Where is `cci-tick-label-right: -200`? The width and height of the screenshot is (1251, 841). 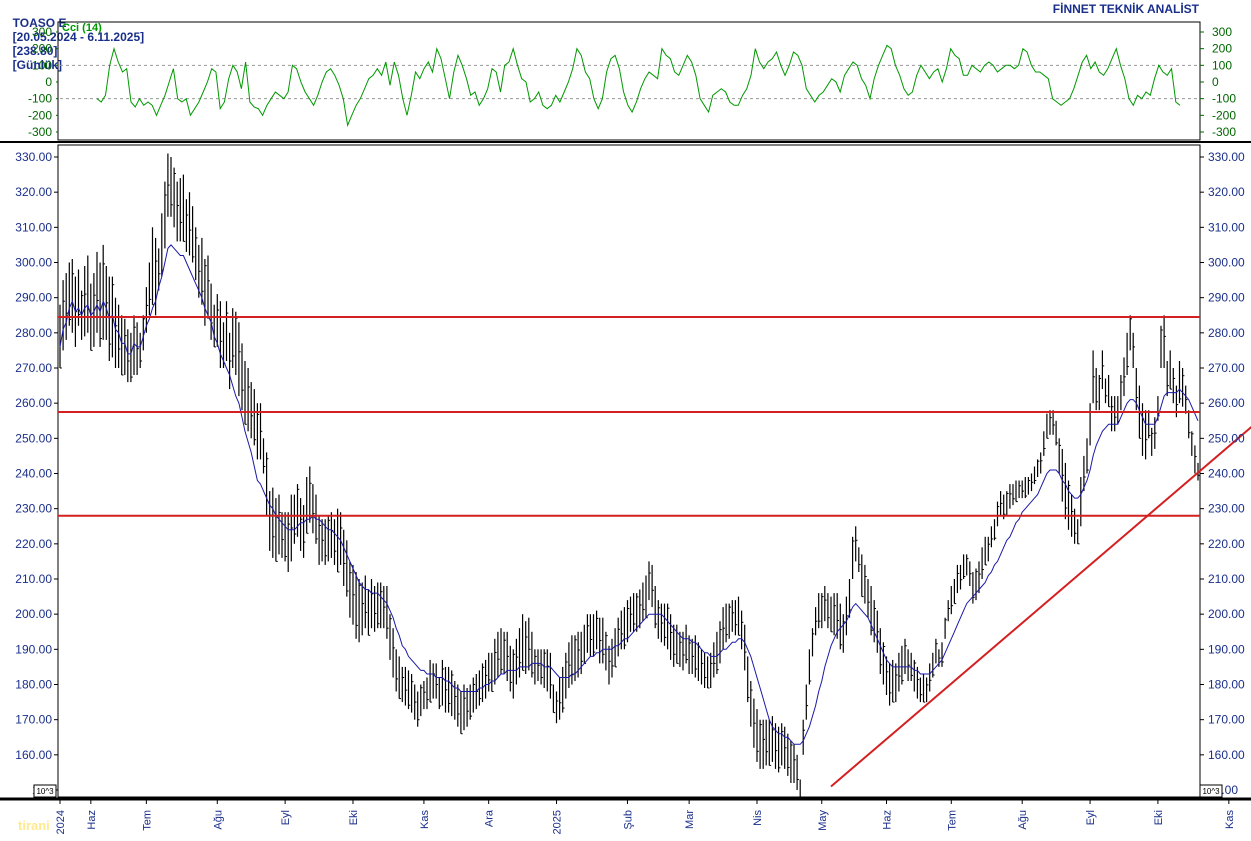 cci-tick-label-right: -200 is located at coordinates (1224, 115).